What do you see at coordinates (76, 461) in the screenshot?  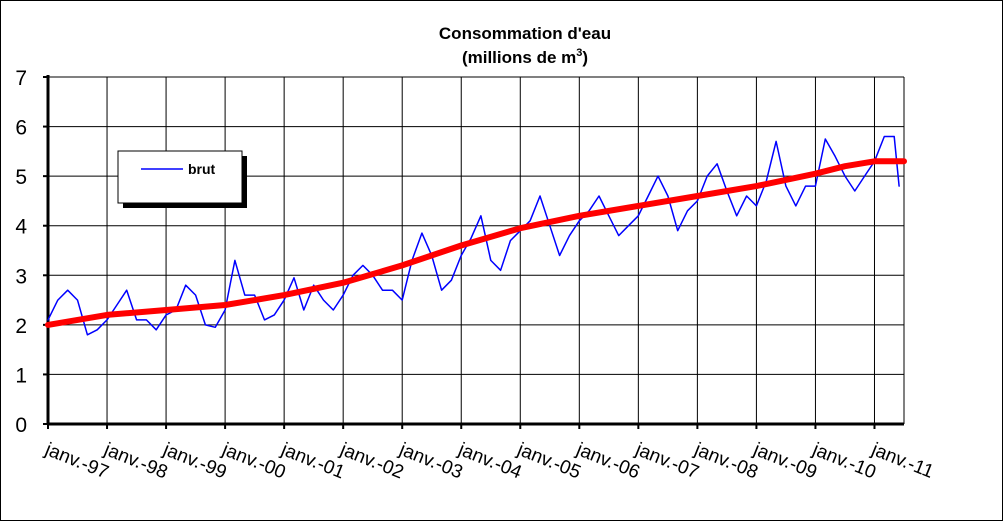 I see `xtick-label-1997-01: janv.-97` at bounding box center [76, 461].